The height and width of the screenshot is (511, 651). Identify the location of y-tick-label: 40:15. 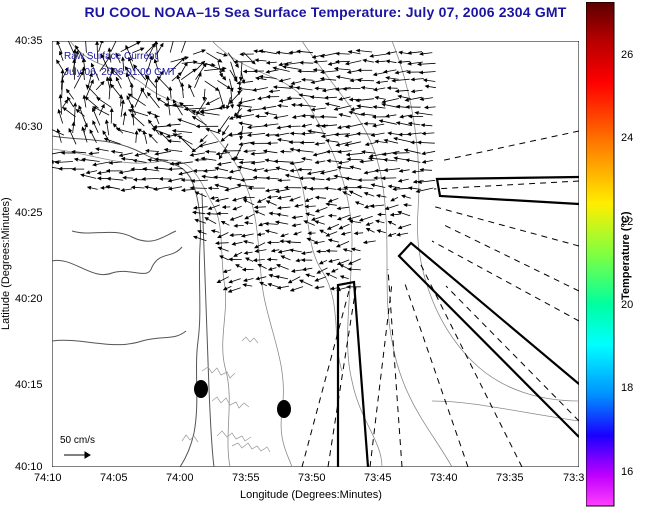
(29, 385).